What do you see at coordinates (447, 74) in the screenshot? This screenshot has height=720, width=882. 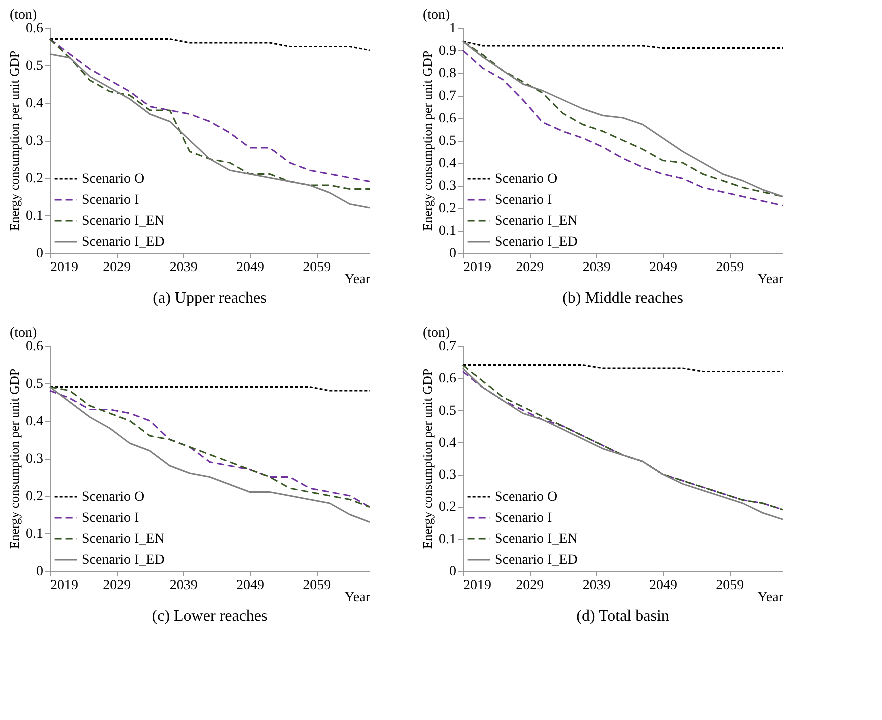 I see `y-tick-label: 0.8` at bounding box center [447, 74].